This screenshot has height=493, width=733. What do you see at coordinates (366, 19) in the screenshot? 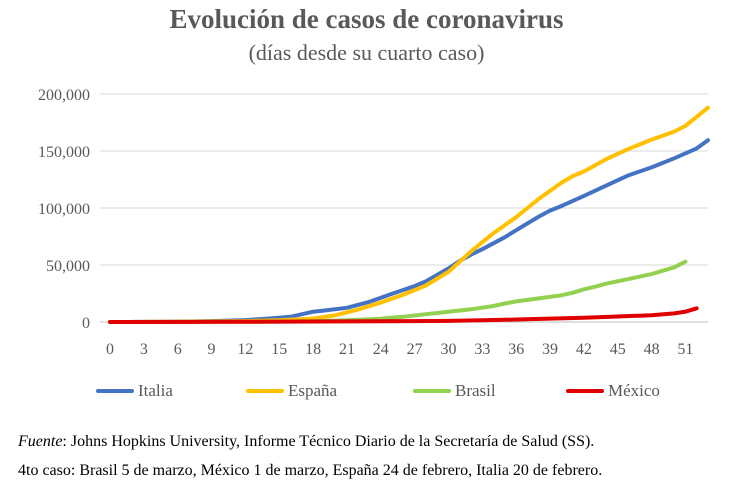
I see `chart-title: Evolución de casos de coronavirus` at bounding box center [366, 19].